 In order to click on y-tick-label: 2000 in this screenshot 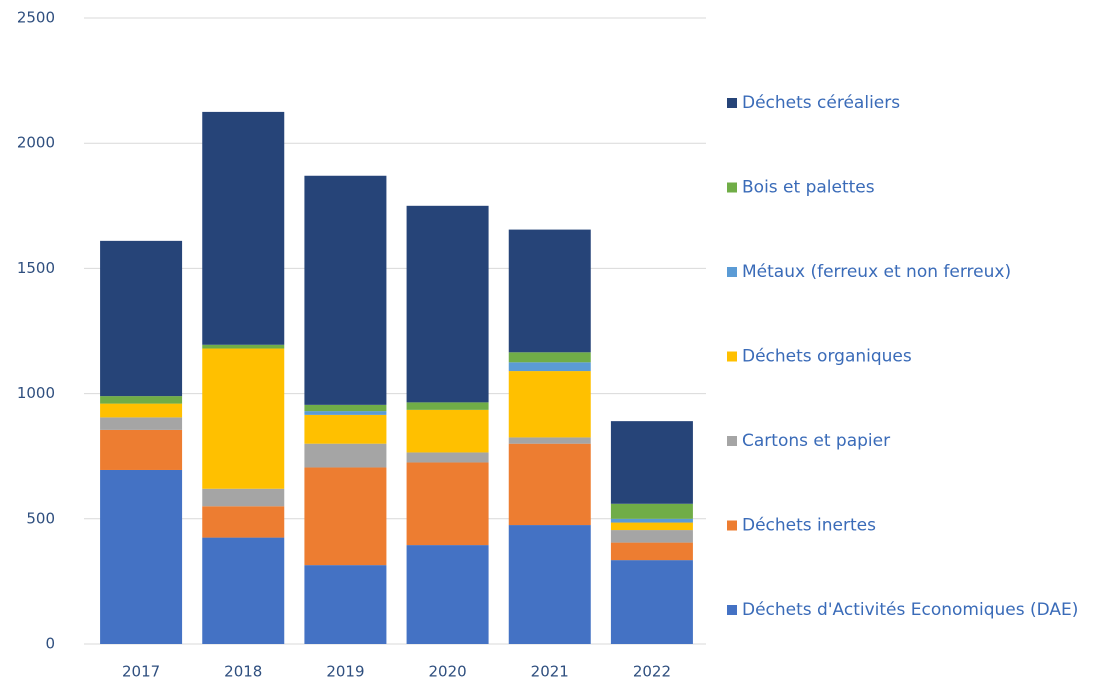, I will do `click(36, 143)`.